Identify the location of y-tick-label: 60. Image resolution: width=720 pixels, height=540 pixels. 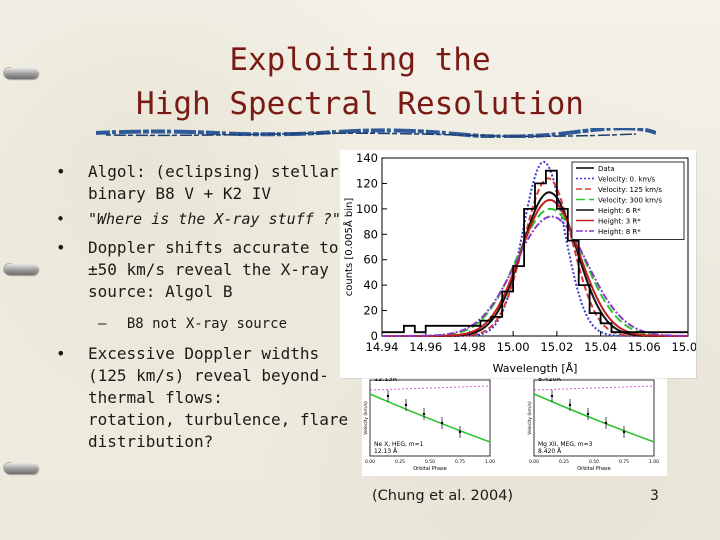
(370, 260).